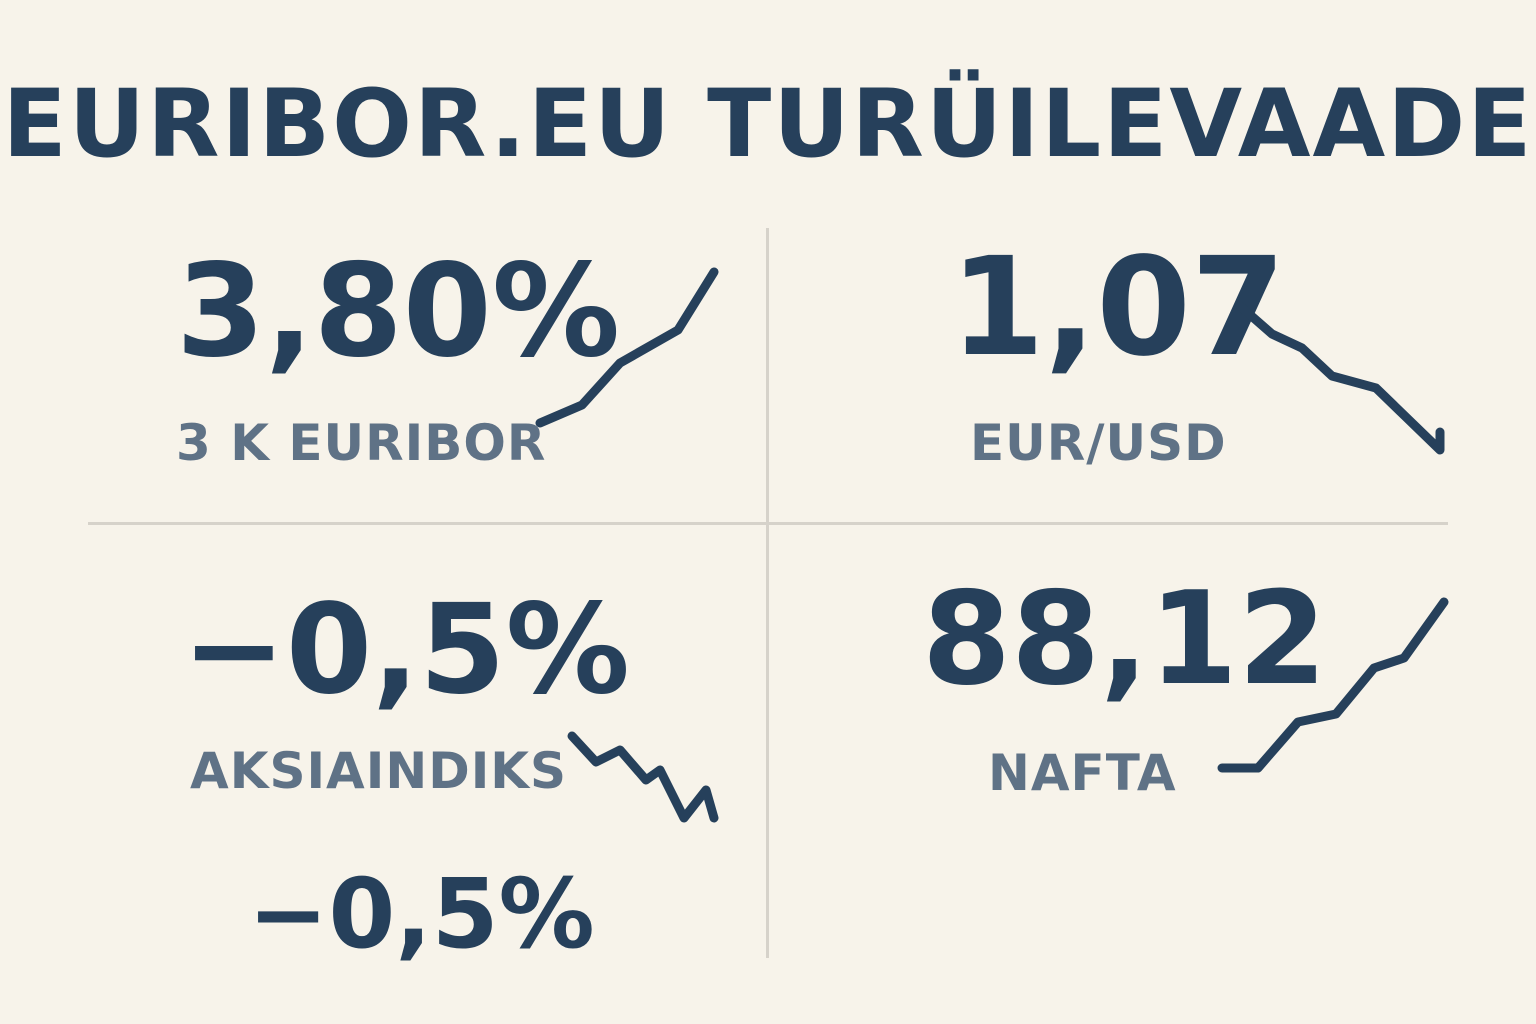 Image resolution: width=1536 pixels, height=1024 pixels. I want to click on euribor-value: 3,80%, so click(398, 311).